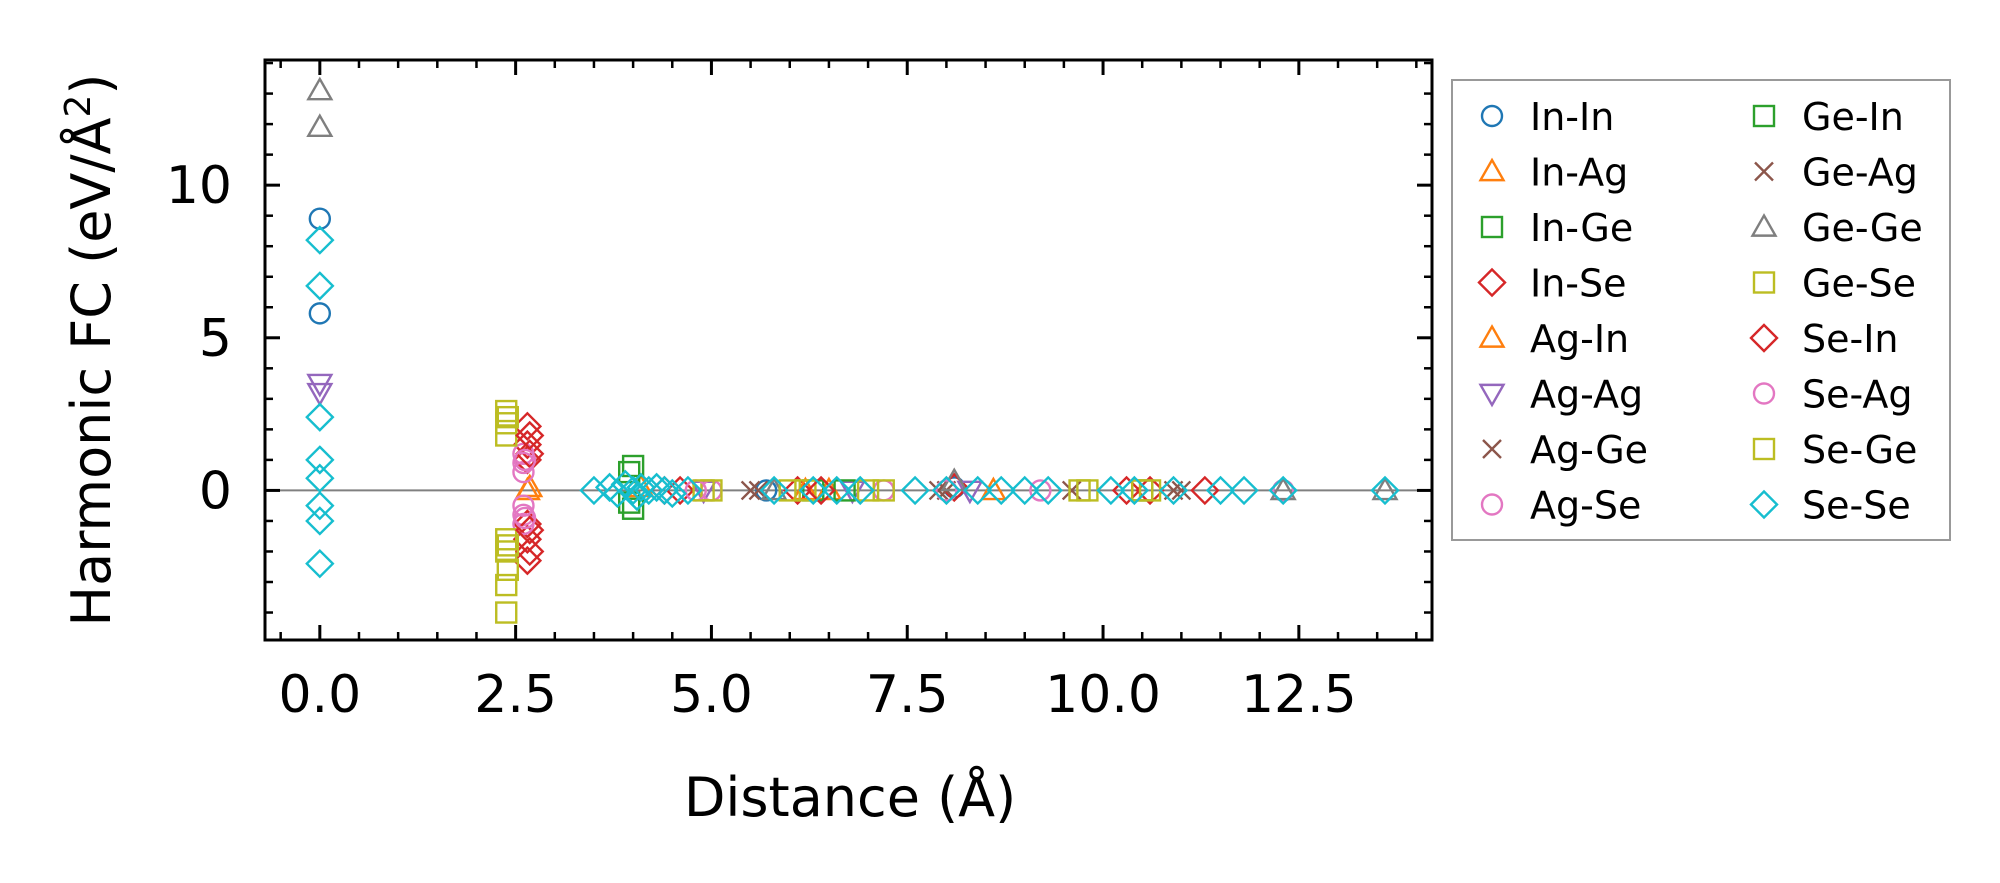 The width and height of the screenshot is (2000, 883). Describe the element at coordinates (215, 491) in the screenshot. I see `y-tick-label: 0` at that location.